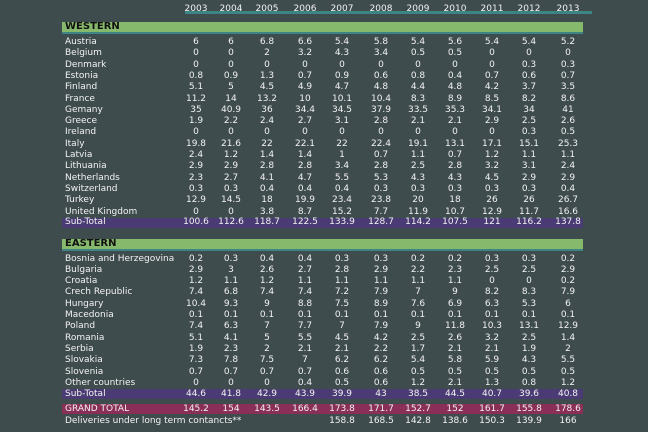  I want to click on cell-2012: 2.9, so click(529, 177).